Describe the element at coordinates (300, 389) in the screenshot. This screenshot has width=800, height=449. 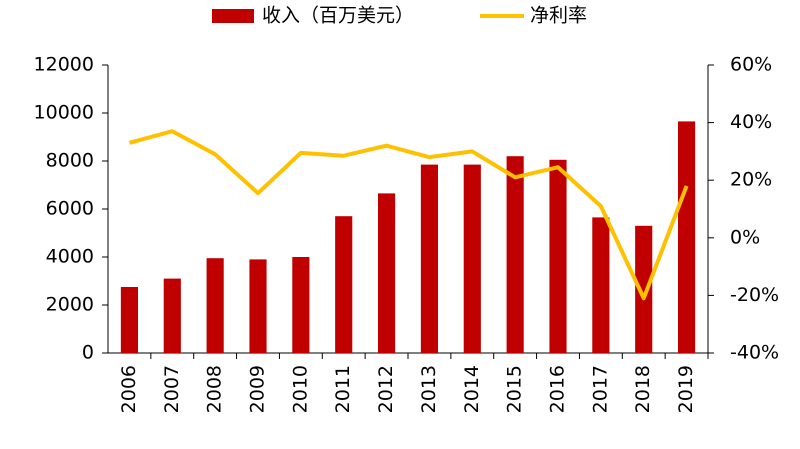
I see `x-tick-label: 2010` at that location.